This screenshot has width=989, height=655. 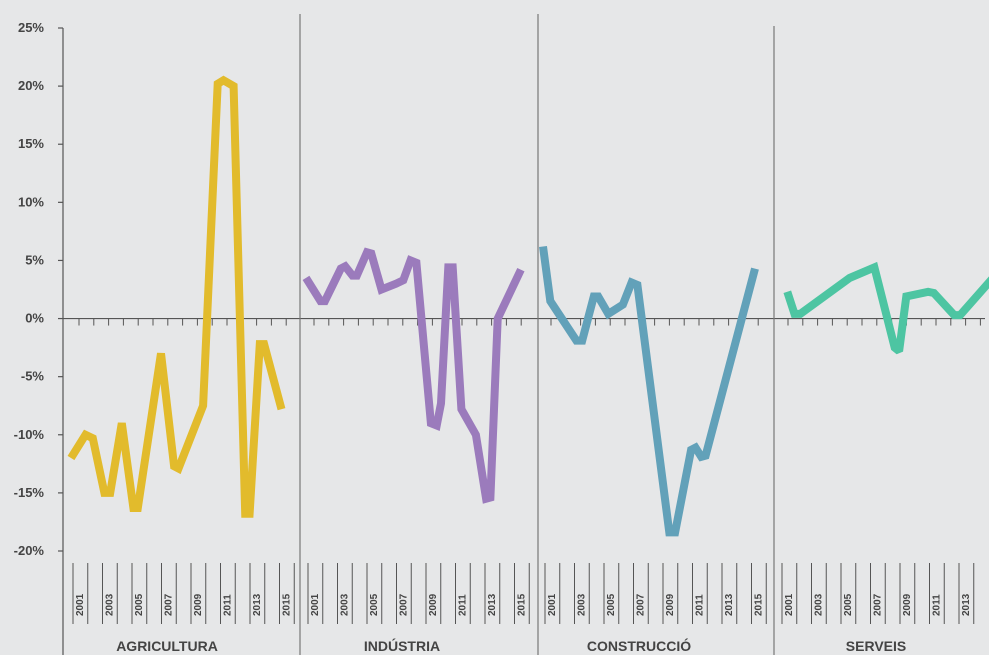 I want to click on y-tick-label: 0%, so click(x=34, y=318).